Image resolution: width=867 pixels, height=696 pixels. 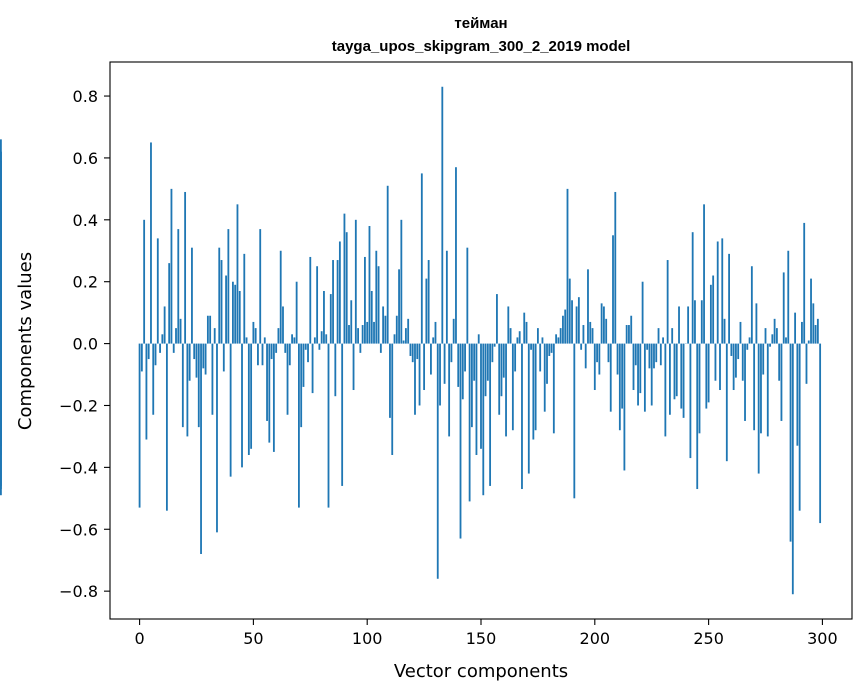 I want to click on chart-title: тейман, so click(x=480, y=23).